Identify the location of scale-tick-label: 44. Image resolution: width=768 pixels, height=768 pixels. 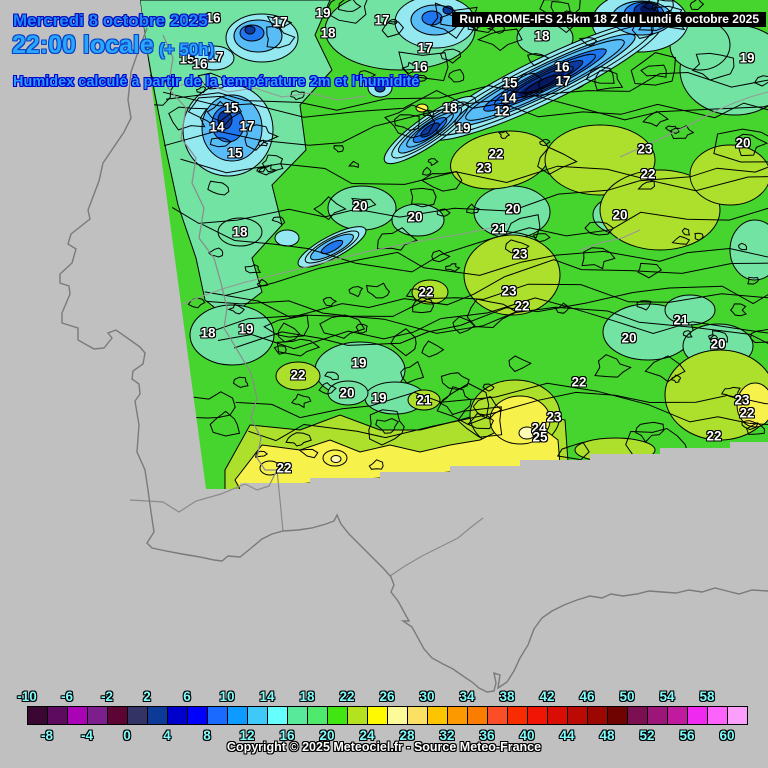
(567, 735).